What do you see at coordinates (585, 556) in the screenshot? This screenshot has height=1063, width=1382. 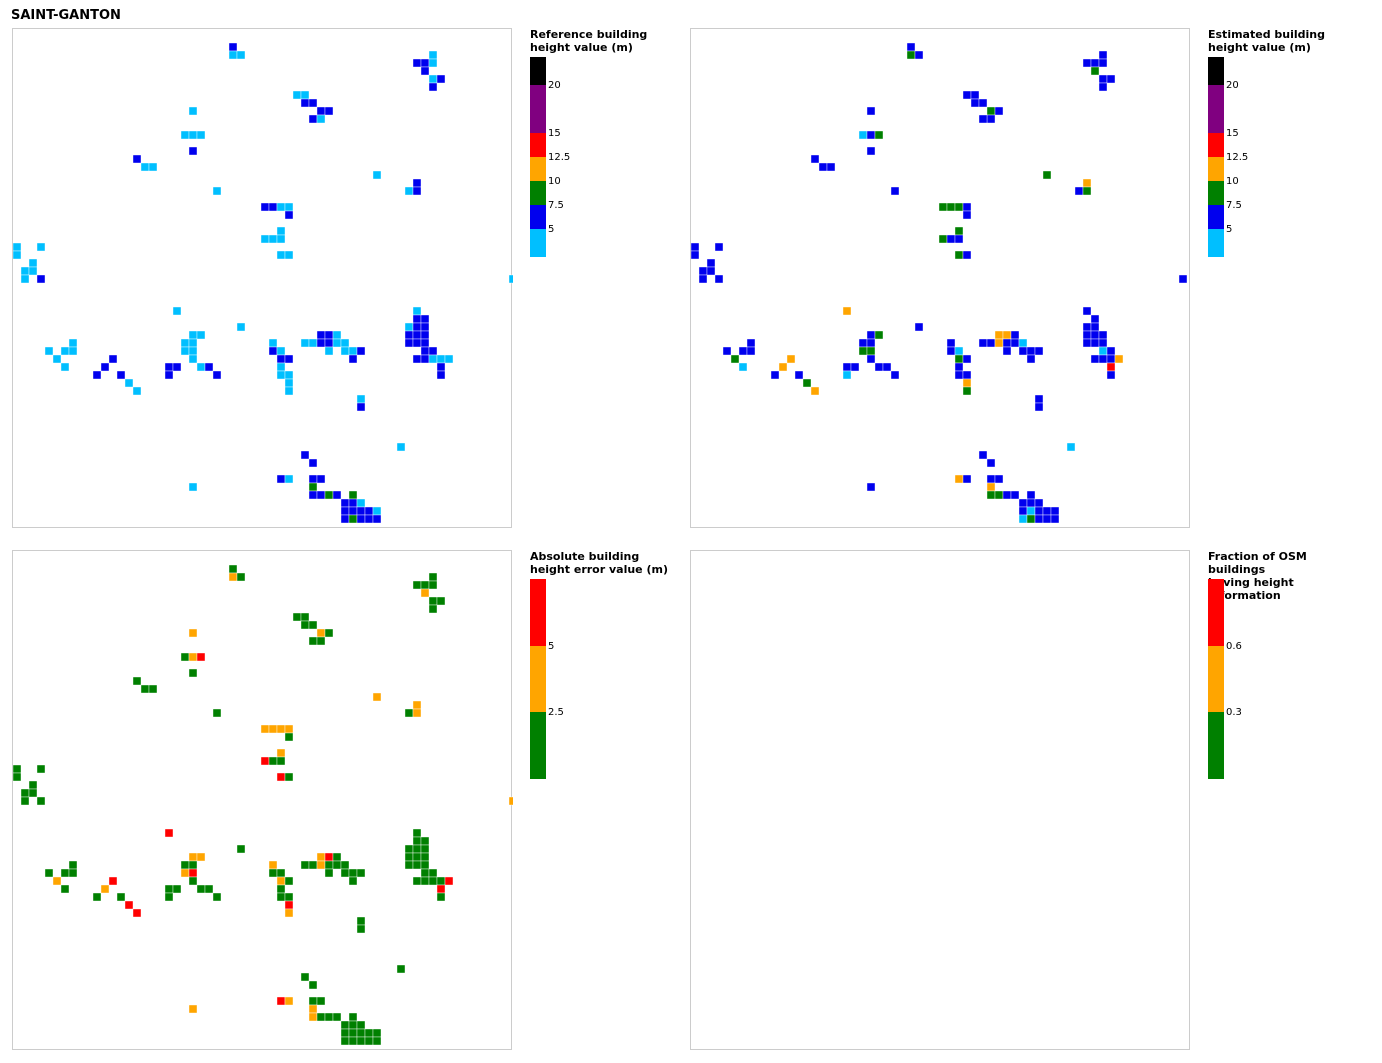 I see `error-legend-title-line1: Absolute building` at bounding box center [585, 556].